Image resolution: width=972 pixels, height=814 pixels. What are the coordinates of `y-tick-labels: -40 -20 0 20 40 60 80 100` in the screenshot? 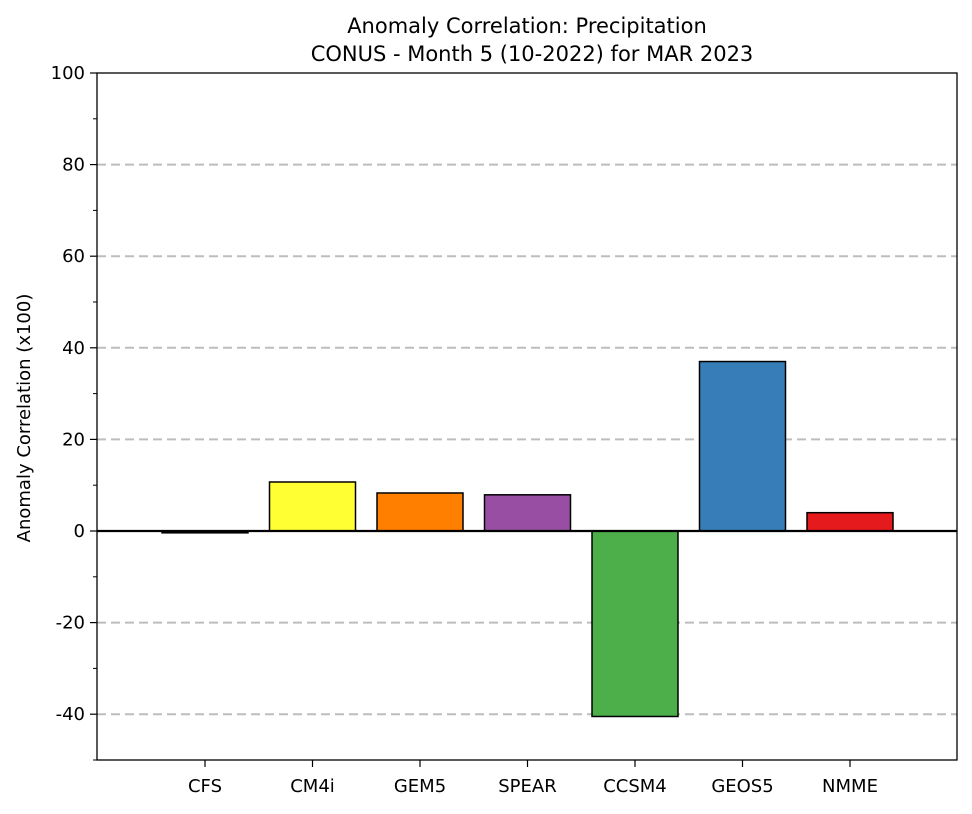 It's located at (74, 412).